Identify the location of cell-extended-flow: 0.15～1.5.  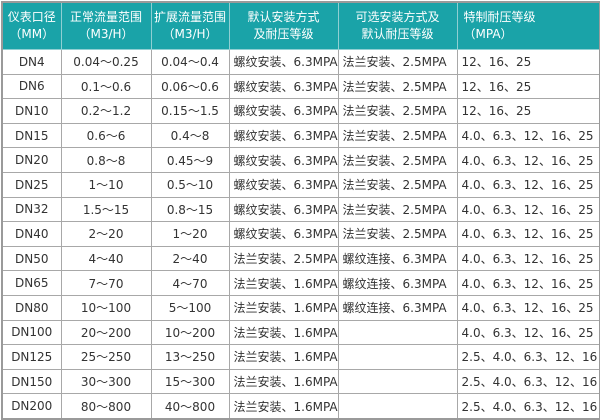
(190, 111).